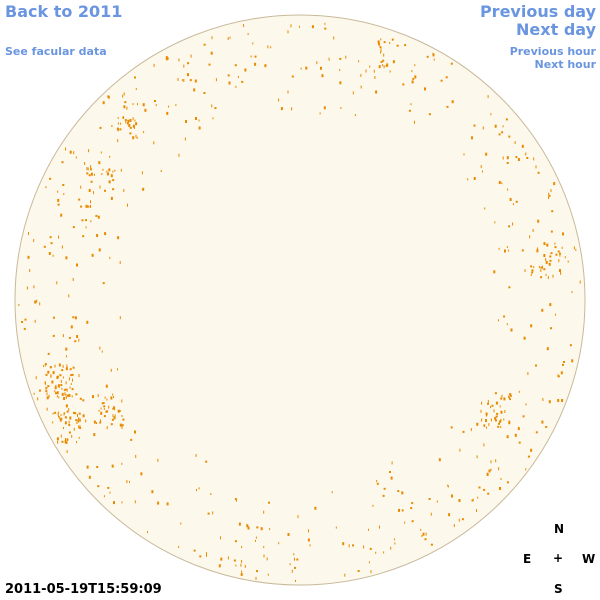 This screenshot has height=600, width=600. I want to click on compass-south: S, so click(558, 589).